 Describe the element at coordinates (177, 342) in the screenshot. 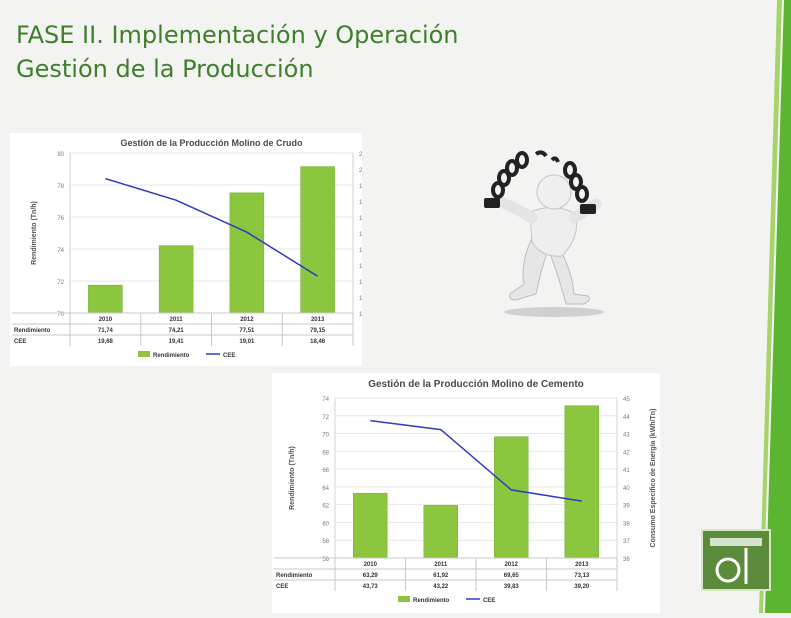

I see `crudo-cee-value: 19,41` at that location.